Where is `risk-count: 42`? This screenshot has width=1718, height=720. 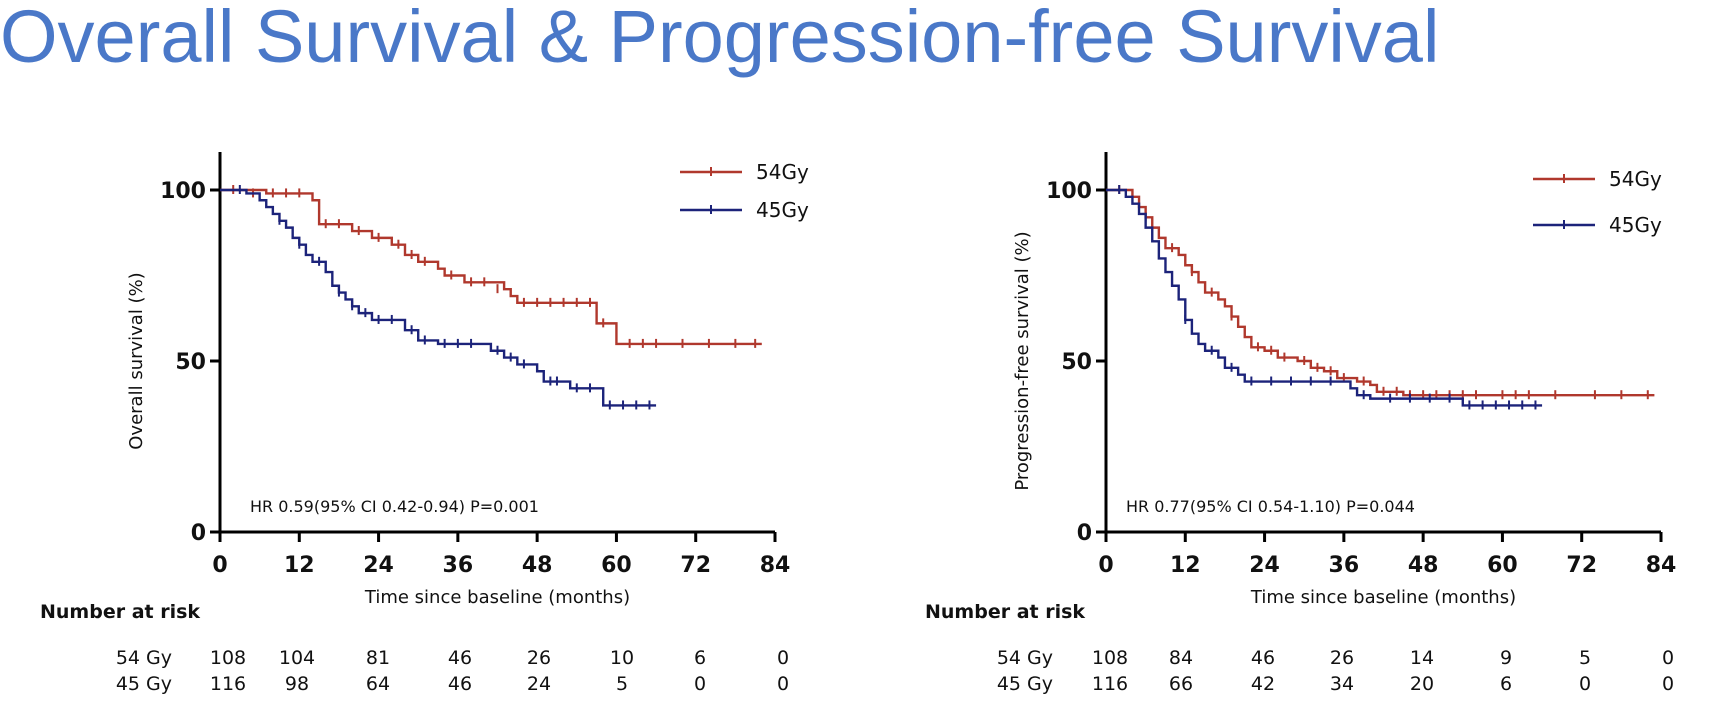
risk-count: 42 is located at coordinates (1263, 684).